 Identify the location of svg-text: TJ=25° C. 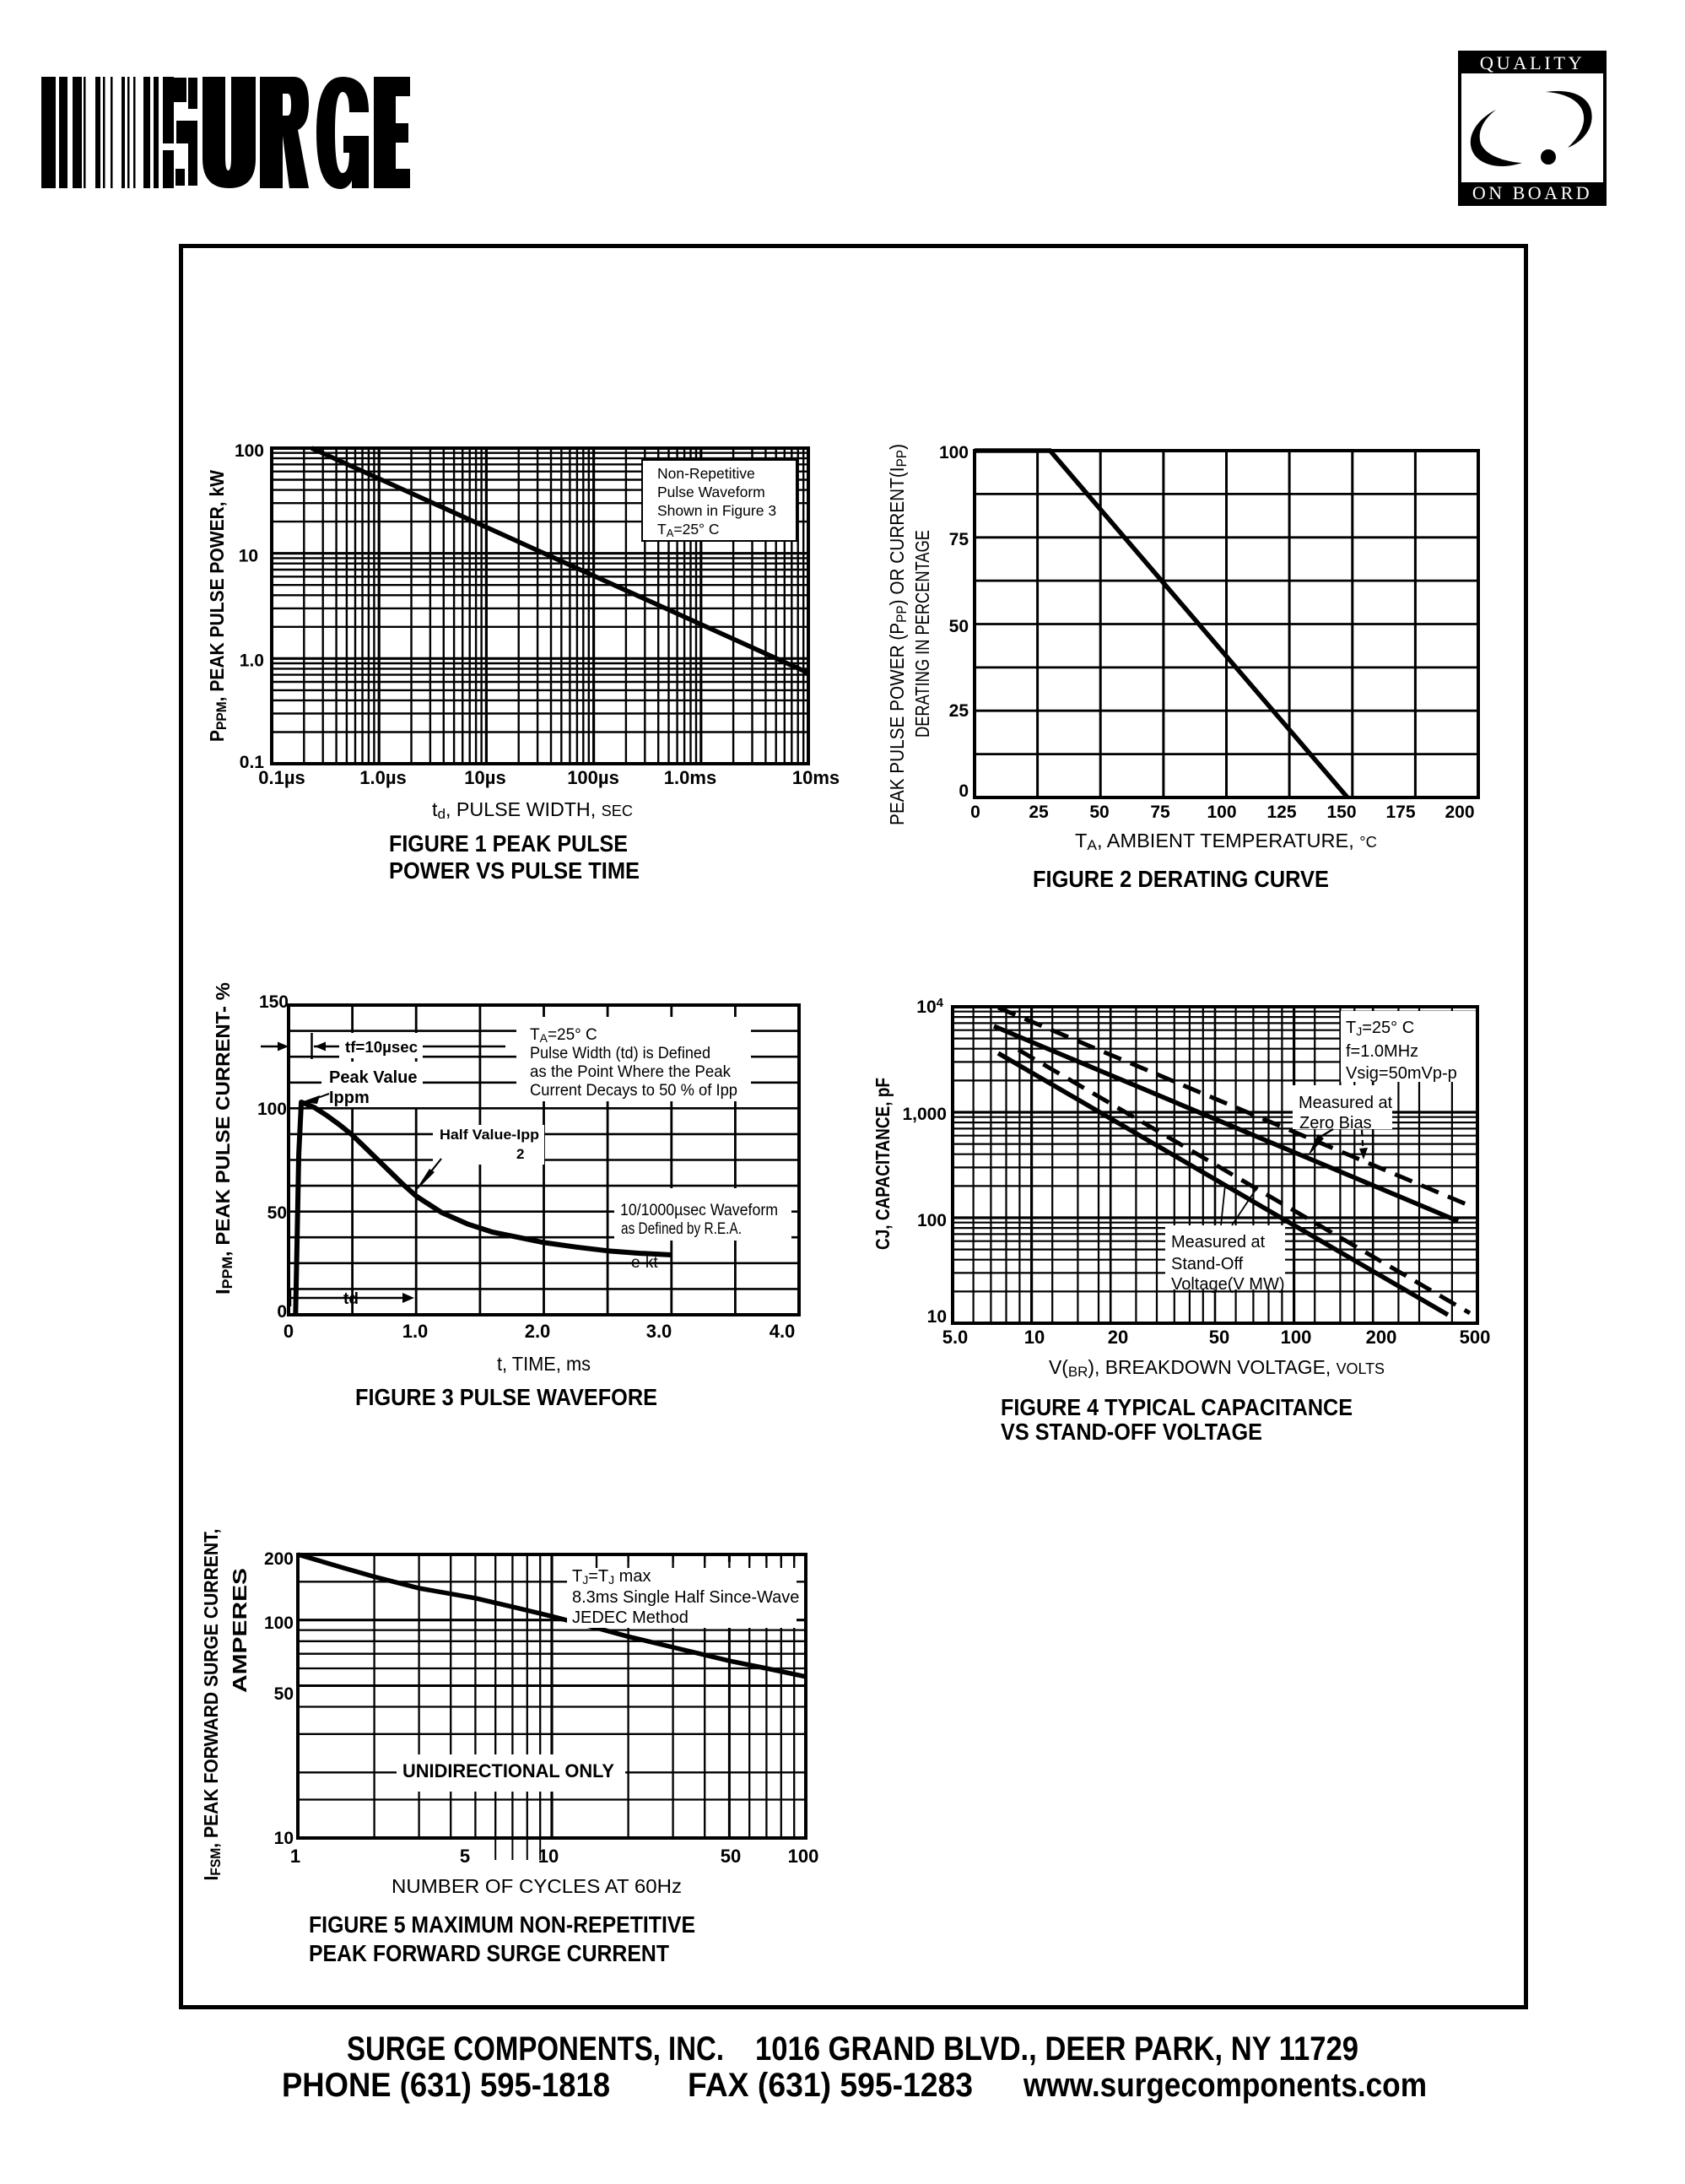
(1380, 1028).